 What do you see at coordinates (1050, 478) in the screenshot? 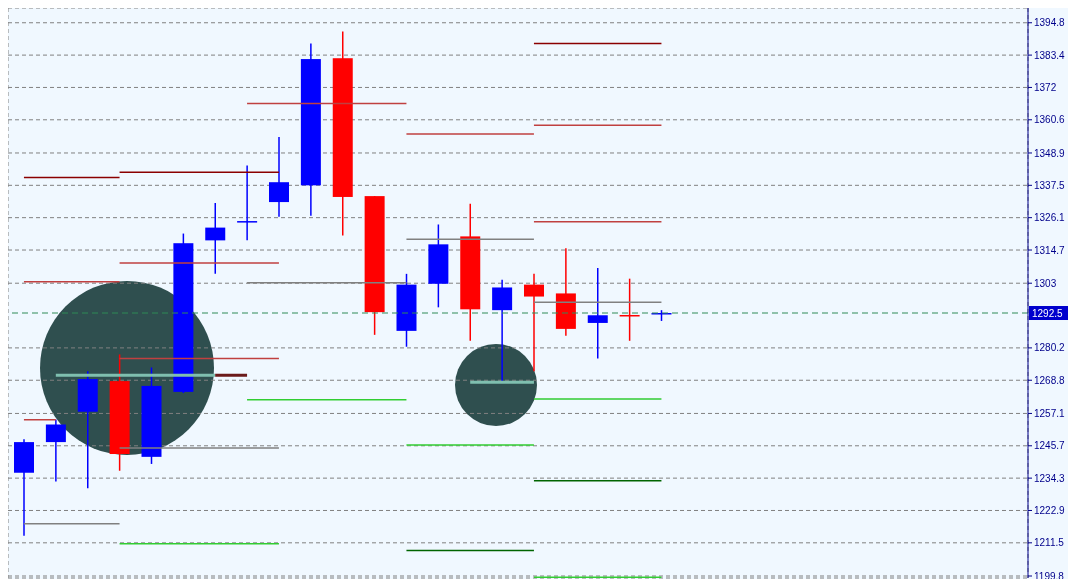
I see `y-tick-label: 1234.3` at bounding box center [1050, 478].